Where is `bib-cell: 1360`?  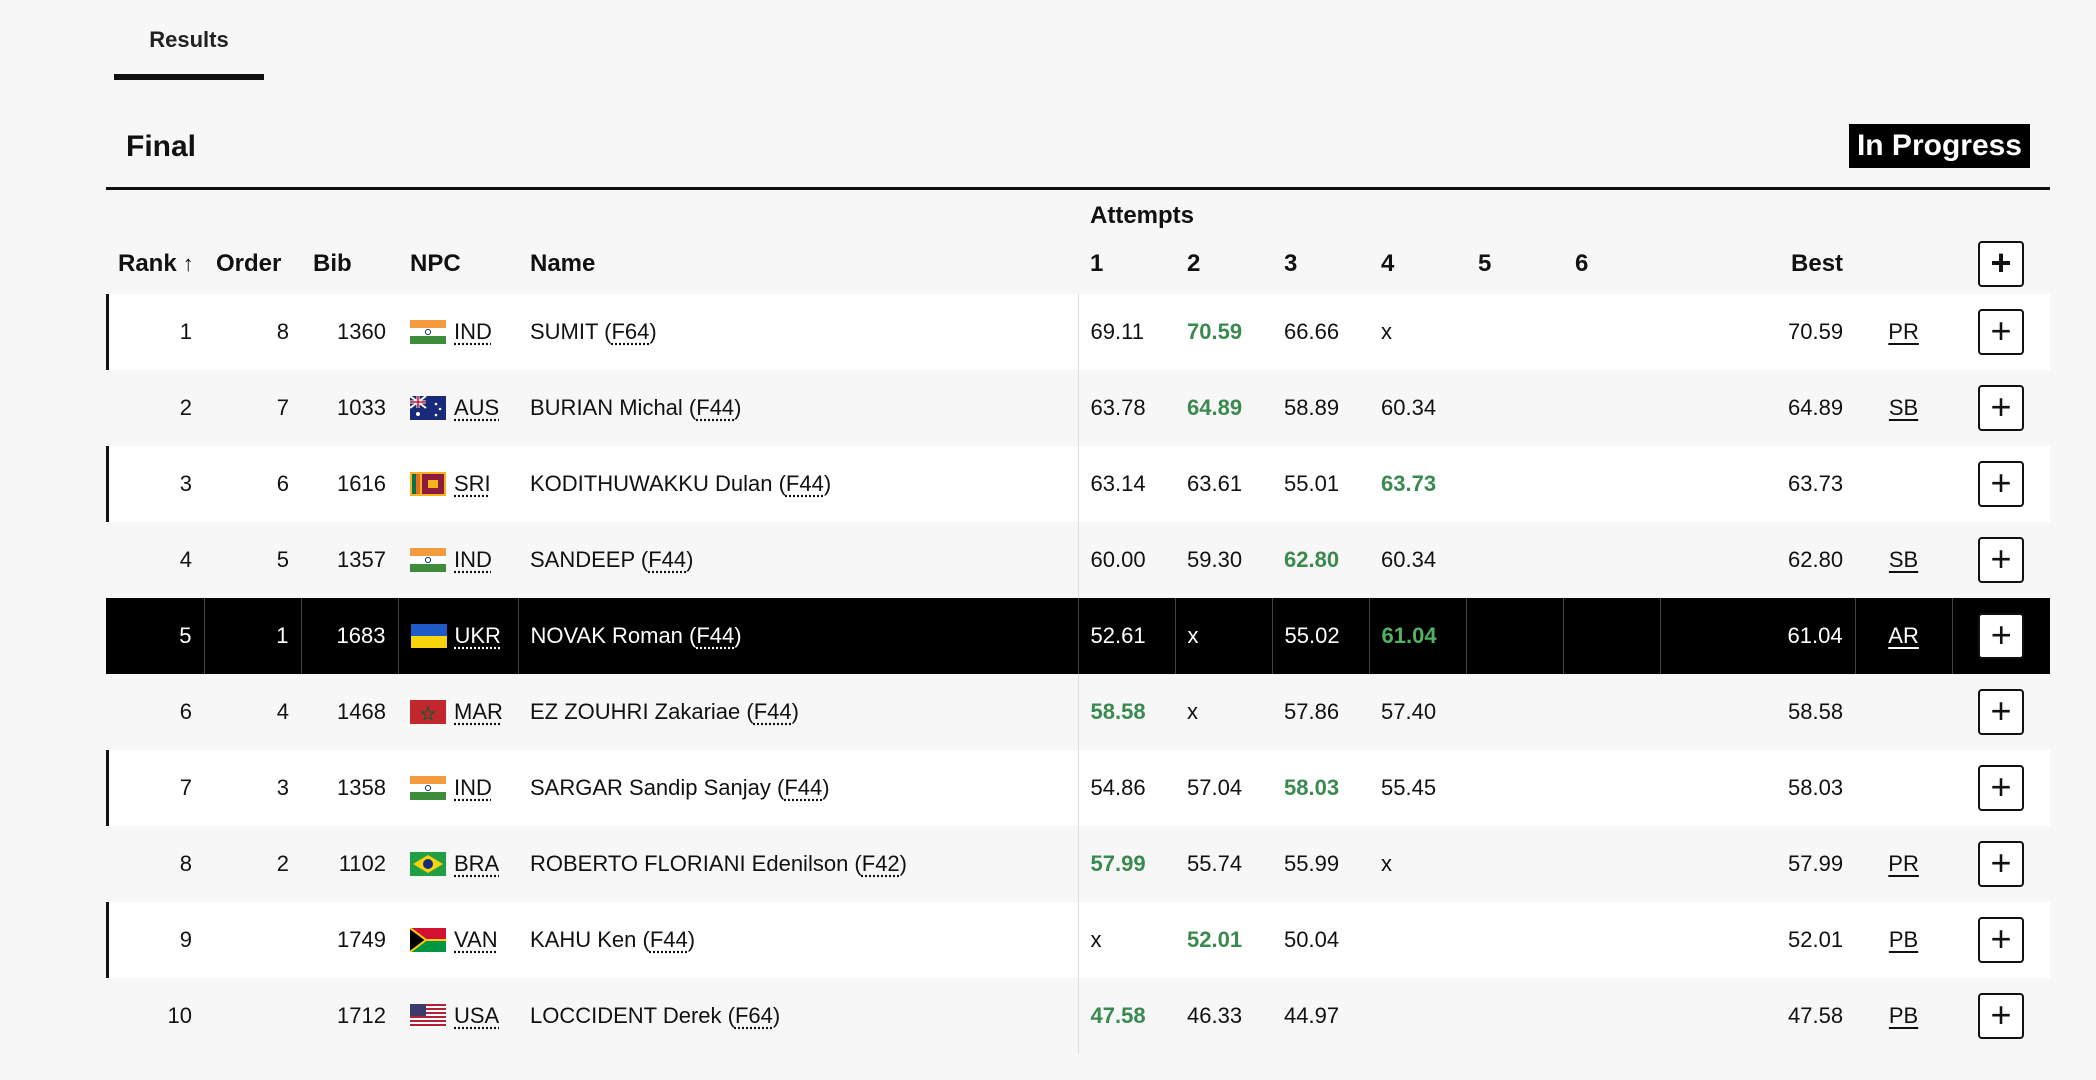 bib-cell: 1360 is located at coordinates (361, 331).